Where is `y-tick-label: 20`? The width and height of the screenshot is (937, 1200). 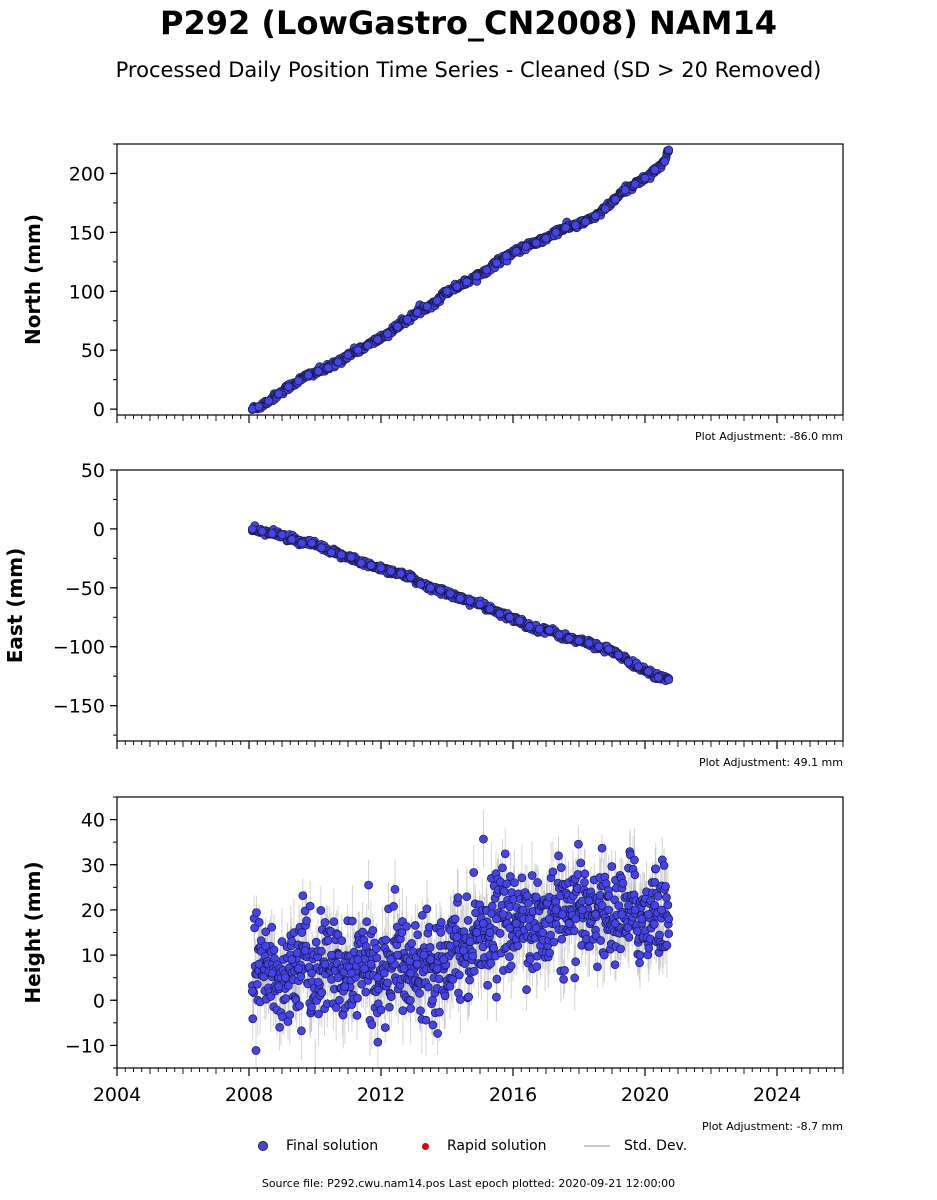
y-tick-label: 20 is located at coordinates (93, 911).